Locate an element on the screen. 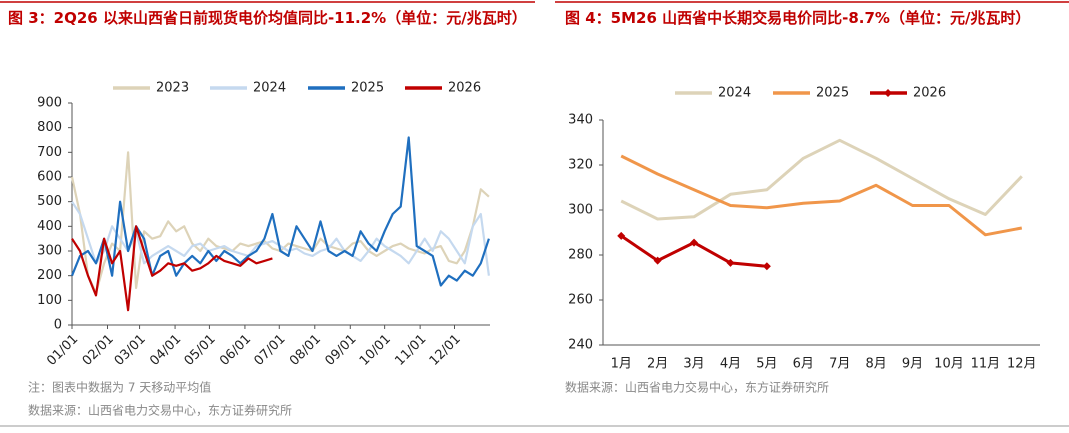  x-tick-label: 05/01 is located at coordinates (200, 350).